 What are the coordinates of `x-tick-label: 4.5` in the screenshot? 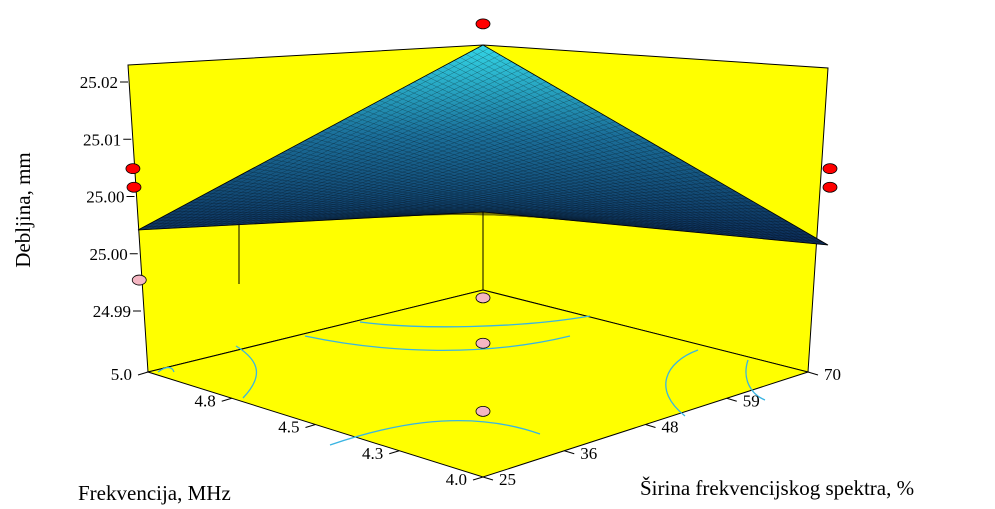 It's located at (288, 427).